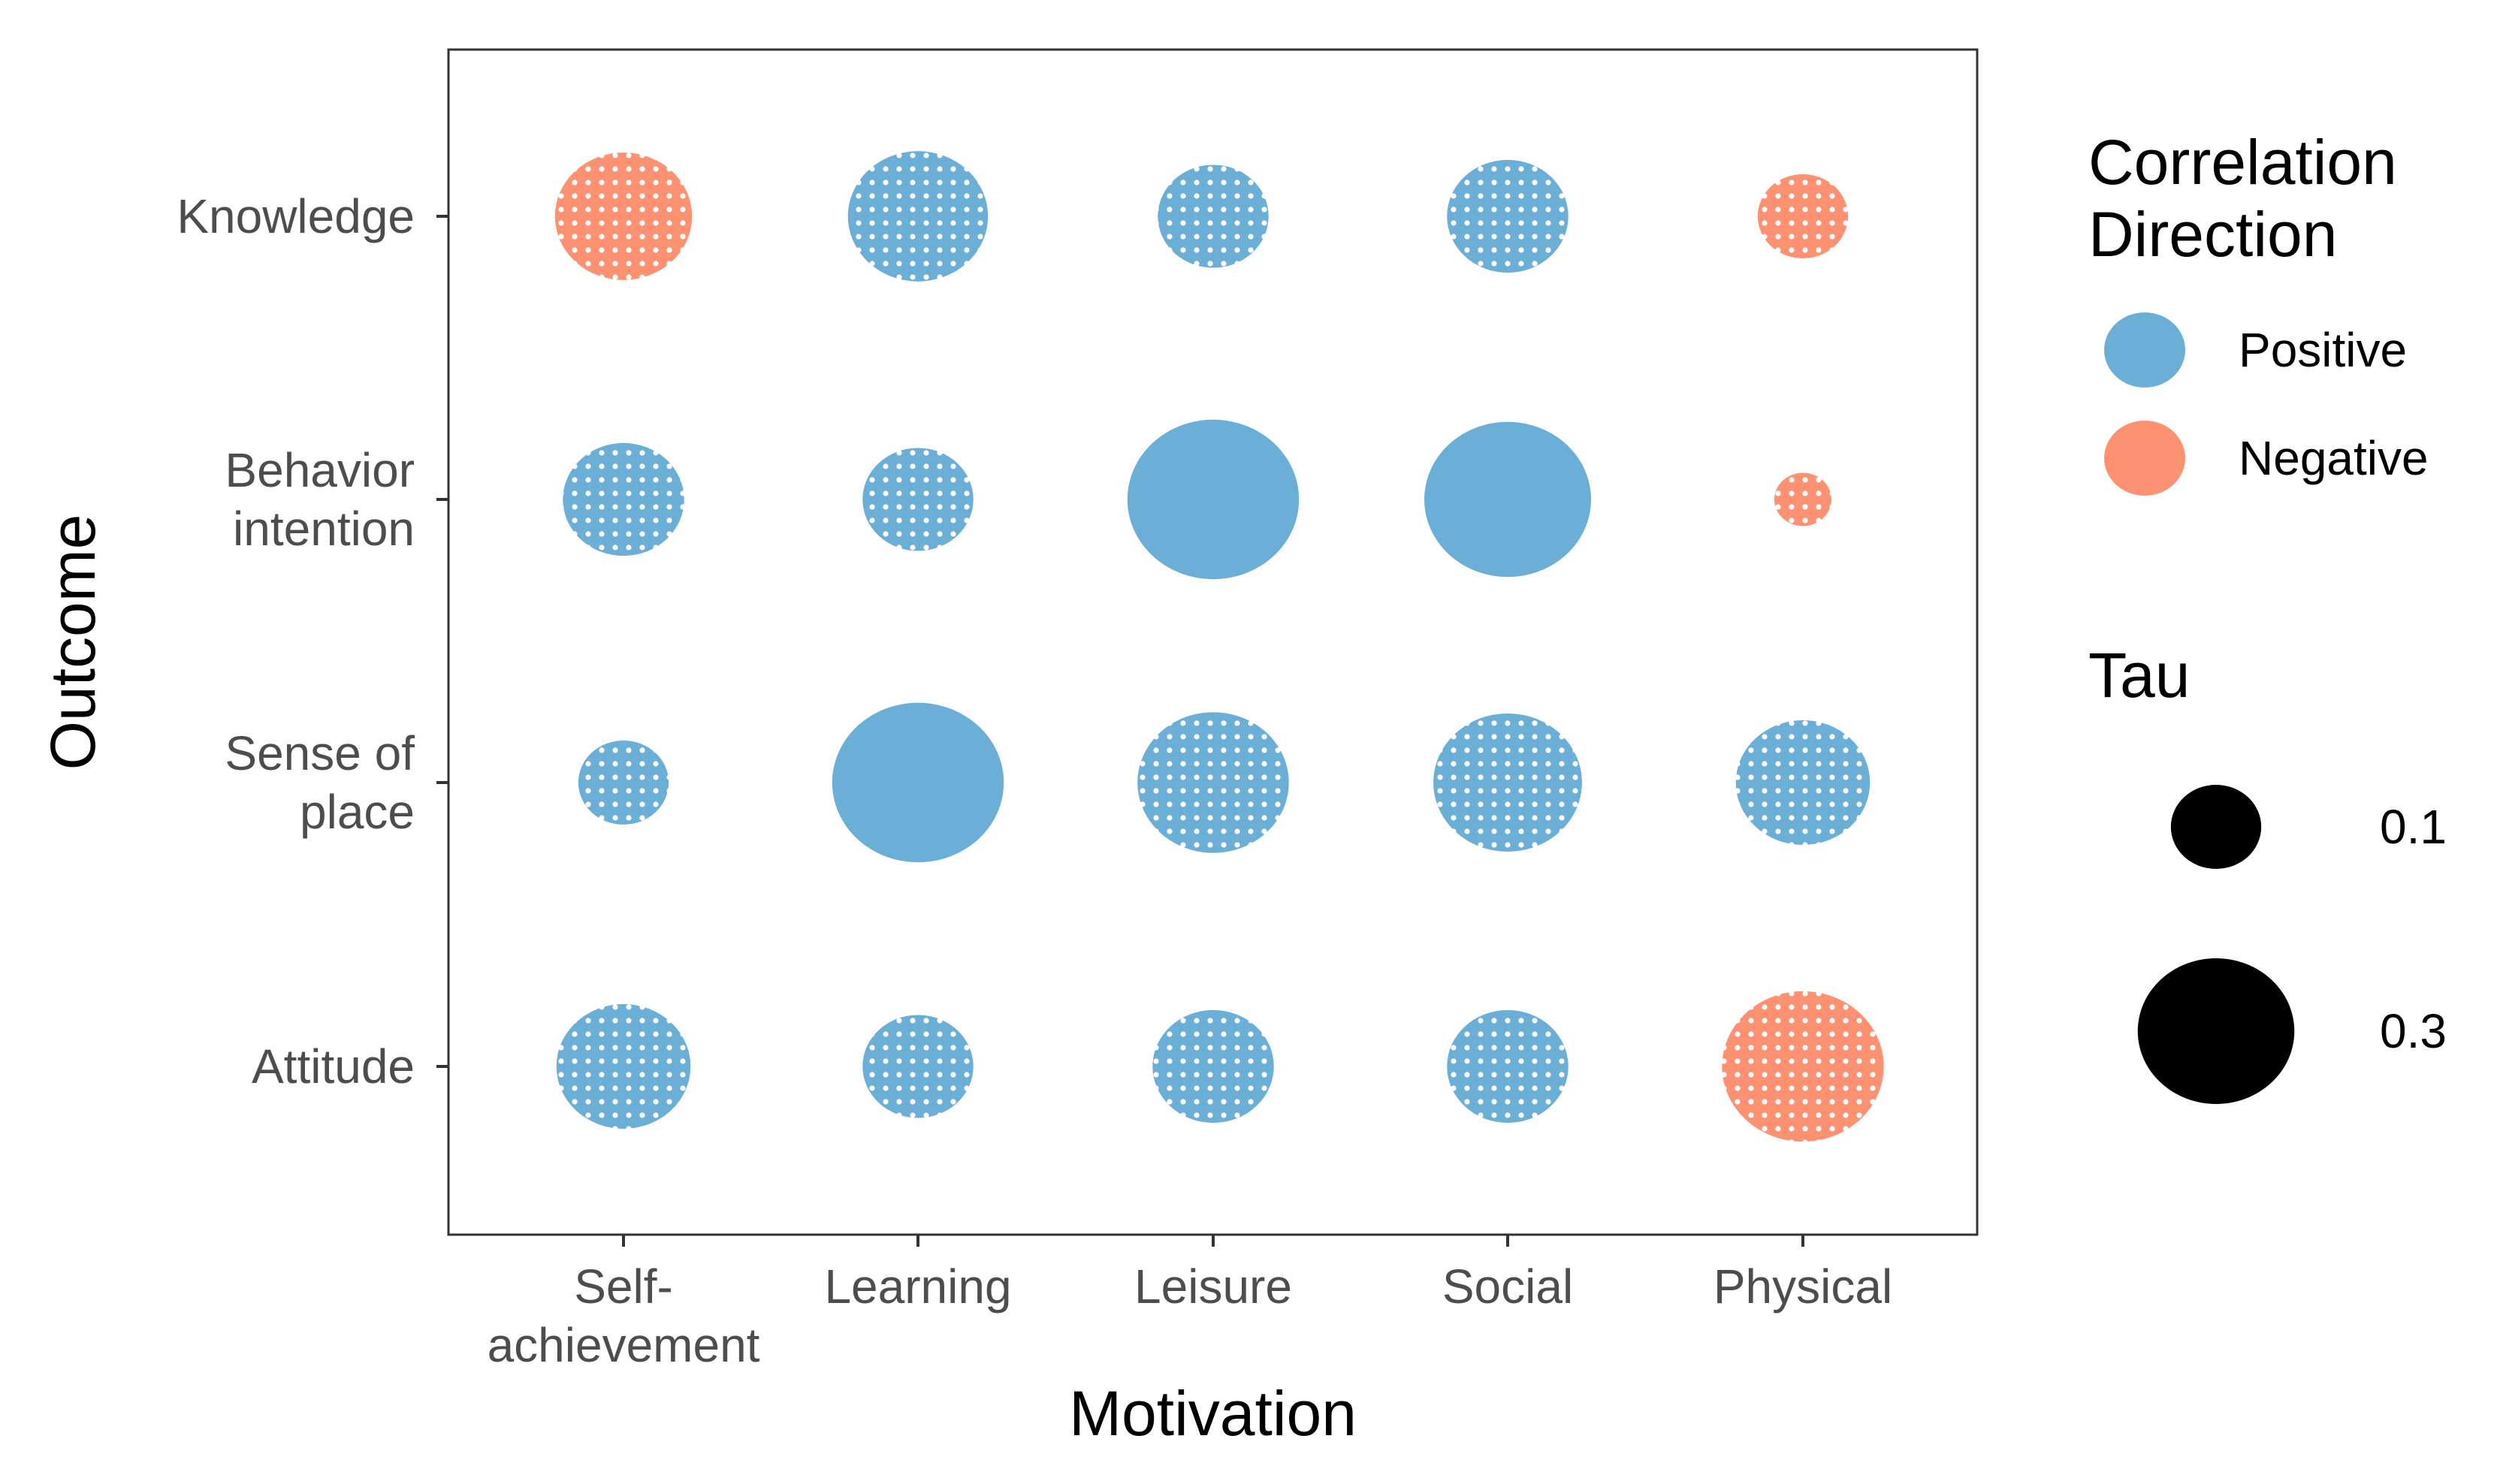  What do you see at coordinates (320, 782) in the screenshot?
I see `y-tick-label-sense-of-place: Sense of place` at bounding box center [320, 782].